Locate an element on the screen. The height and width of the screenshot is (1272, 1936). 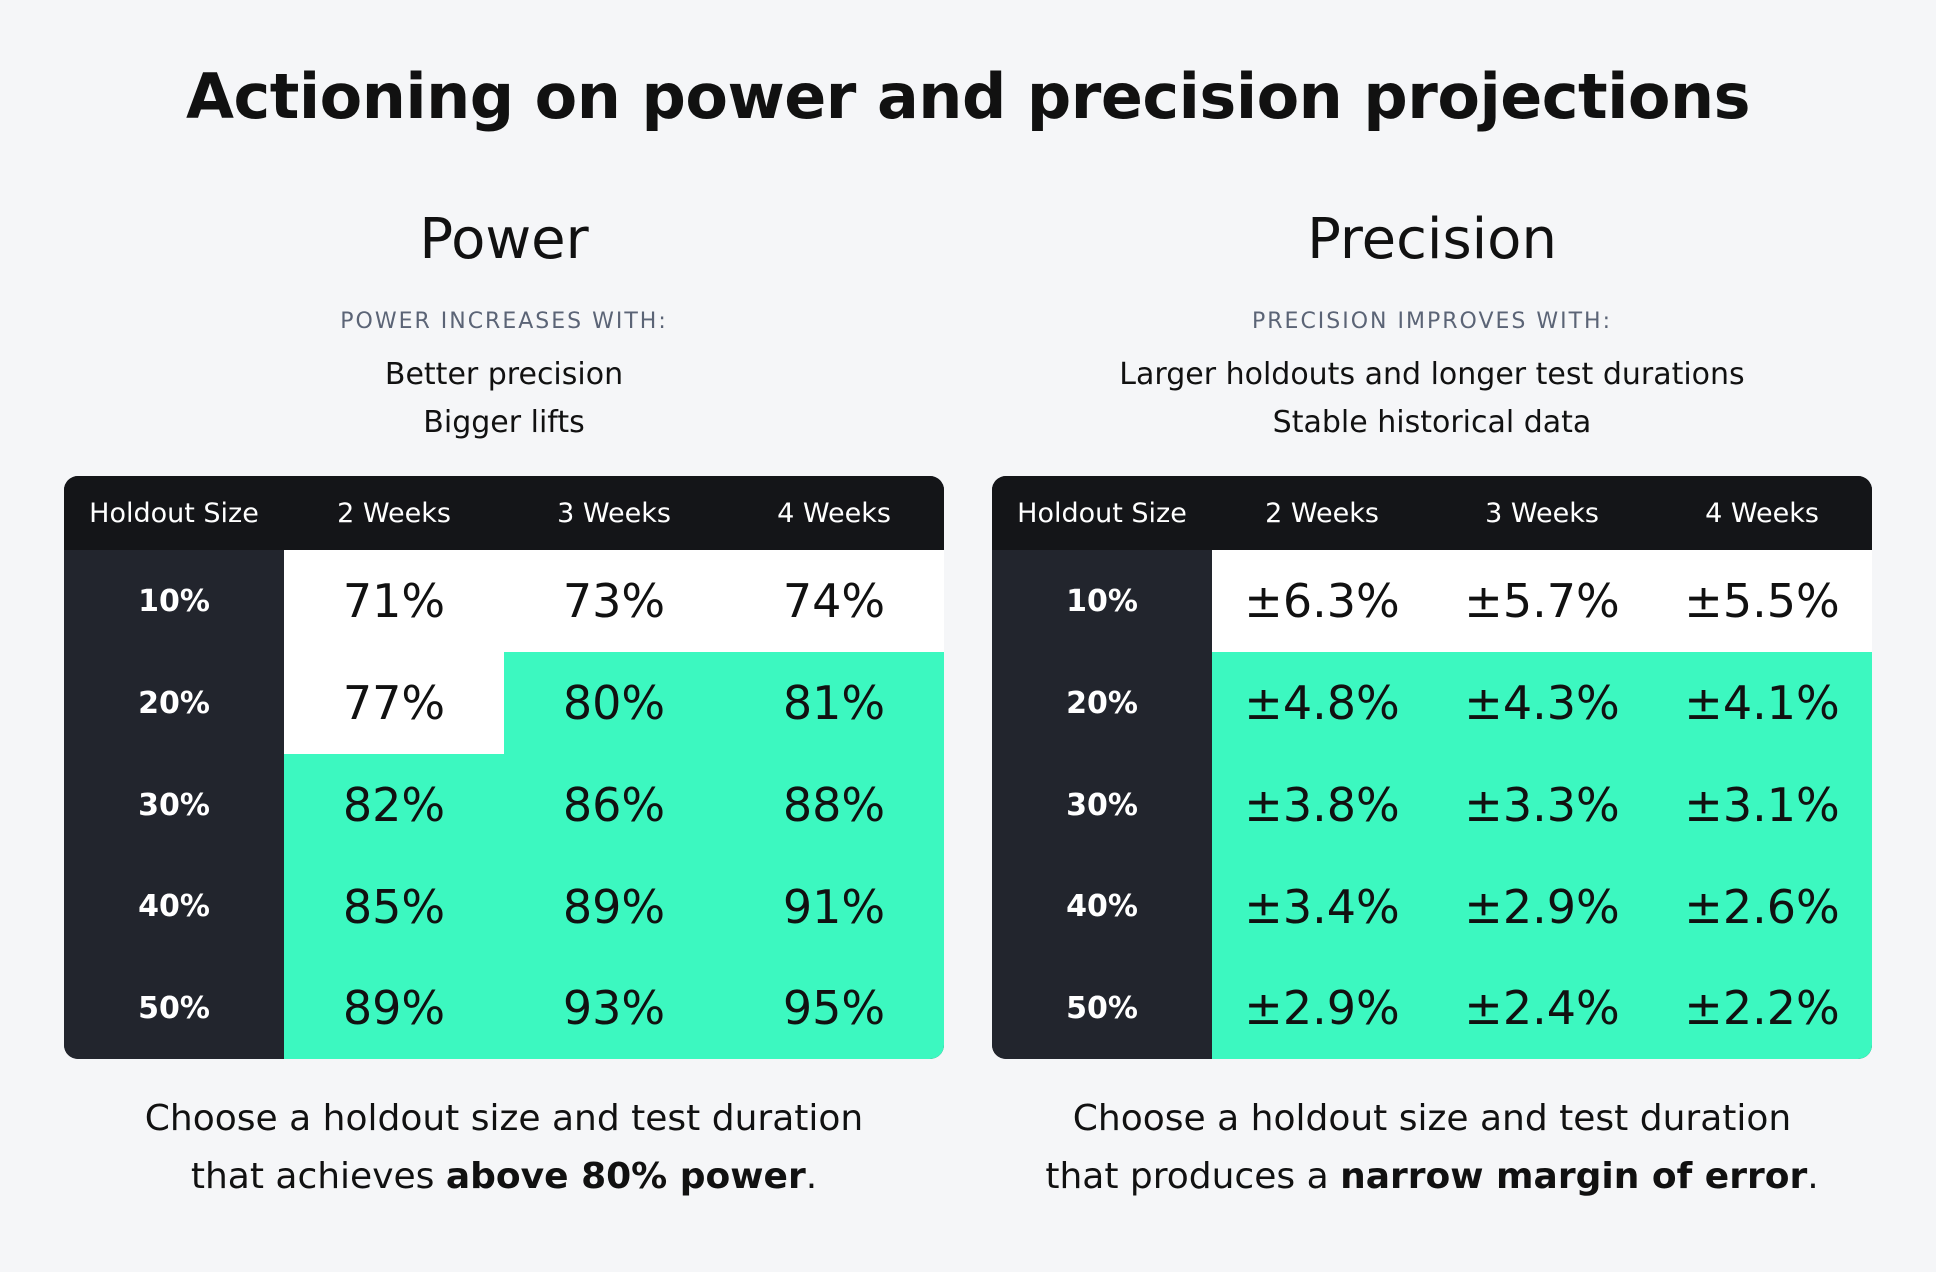
table-cell: ±3.3% is located at coordinates (1542, 805).